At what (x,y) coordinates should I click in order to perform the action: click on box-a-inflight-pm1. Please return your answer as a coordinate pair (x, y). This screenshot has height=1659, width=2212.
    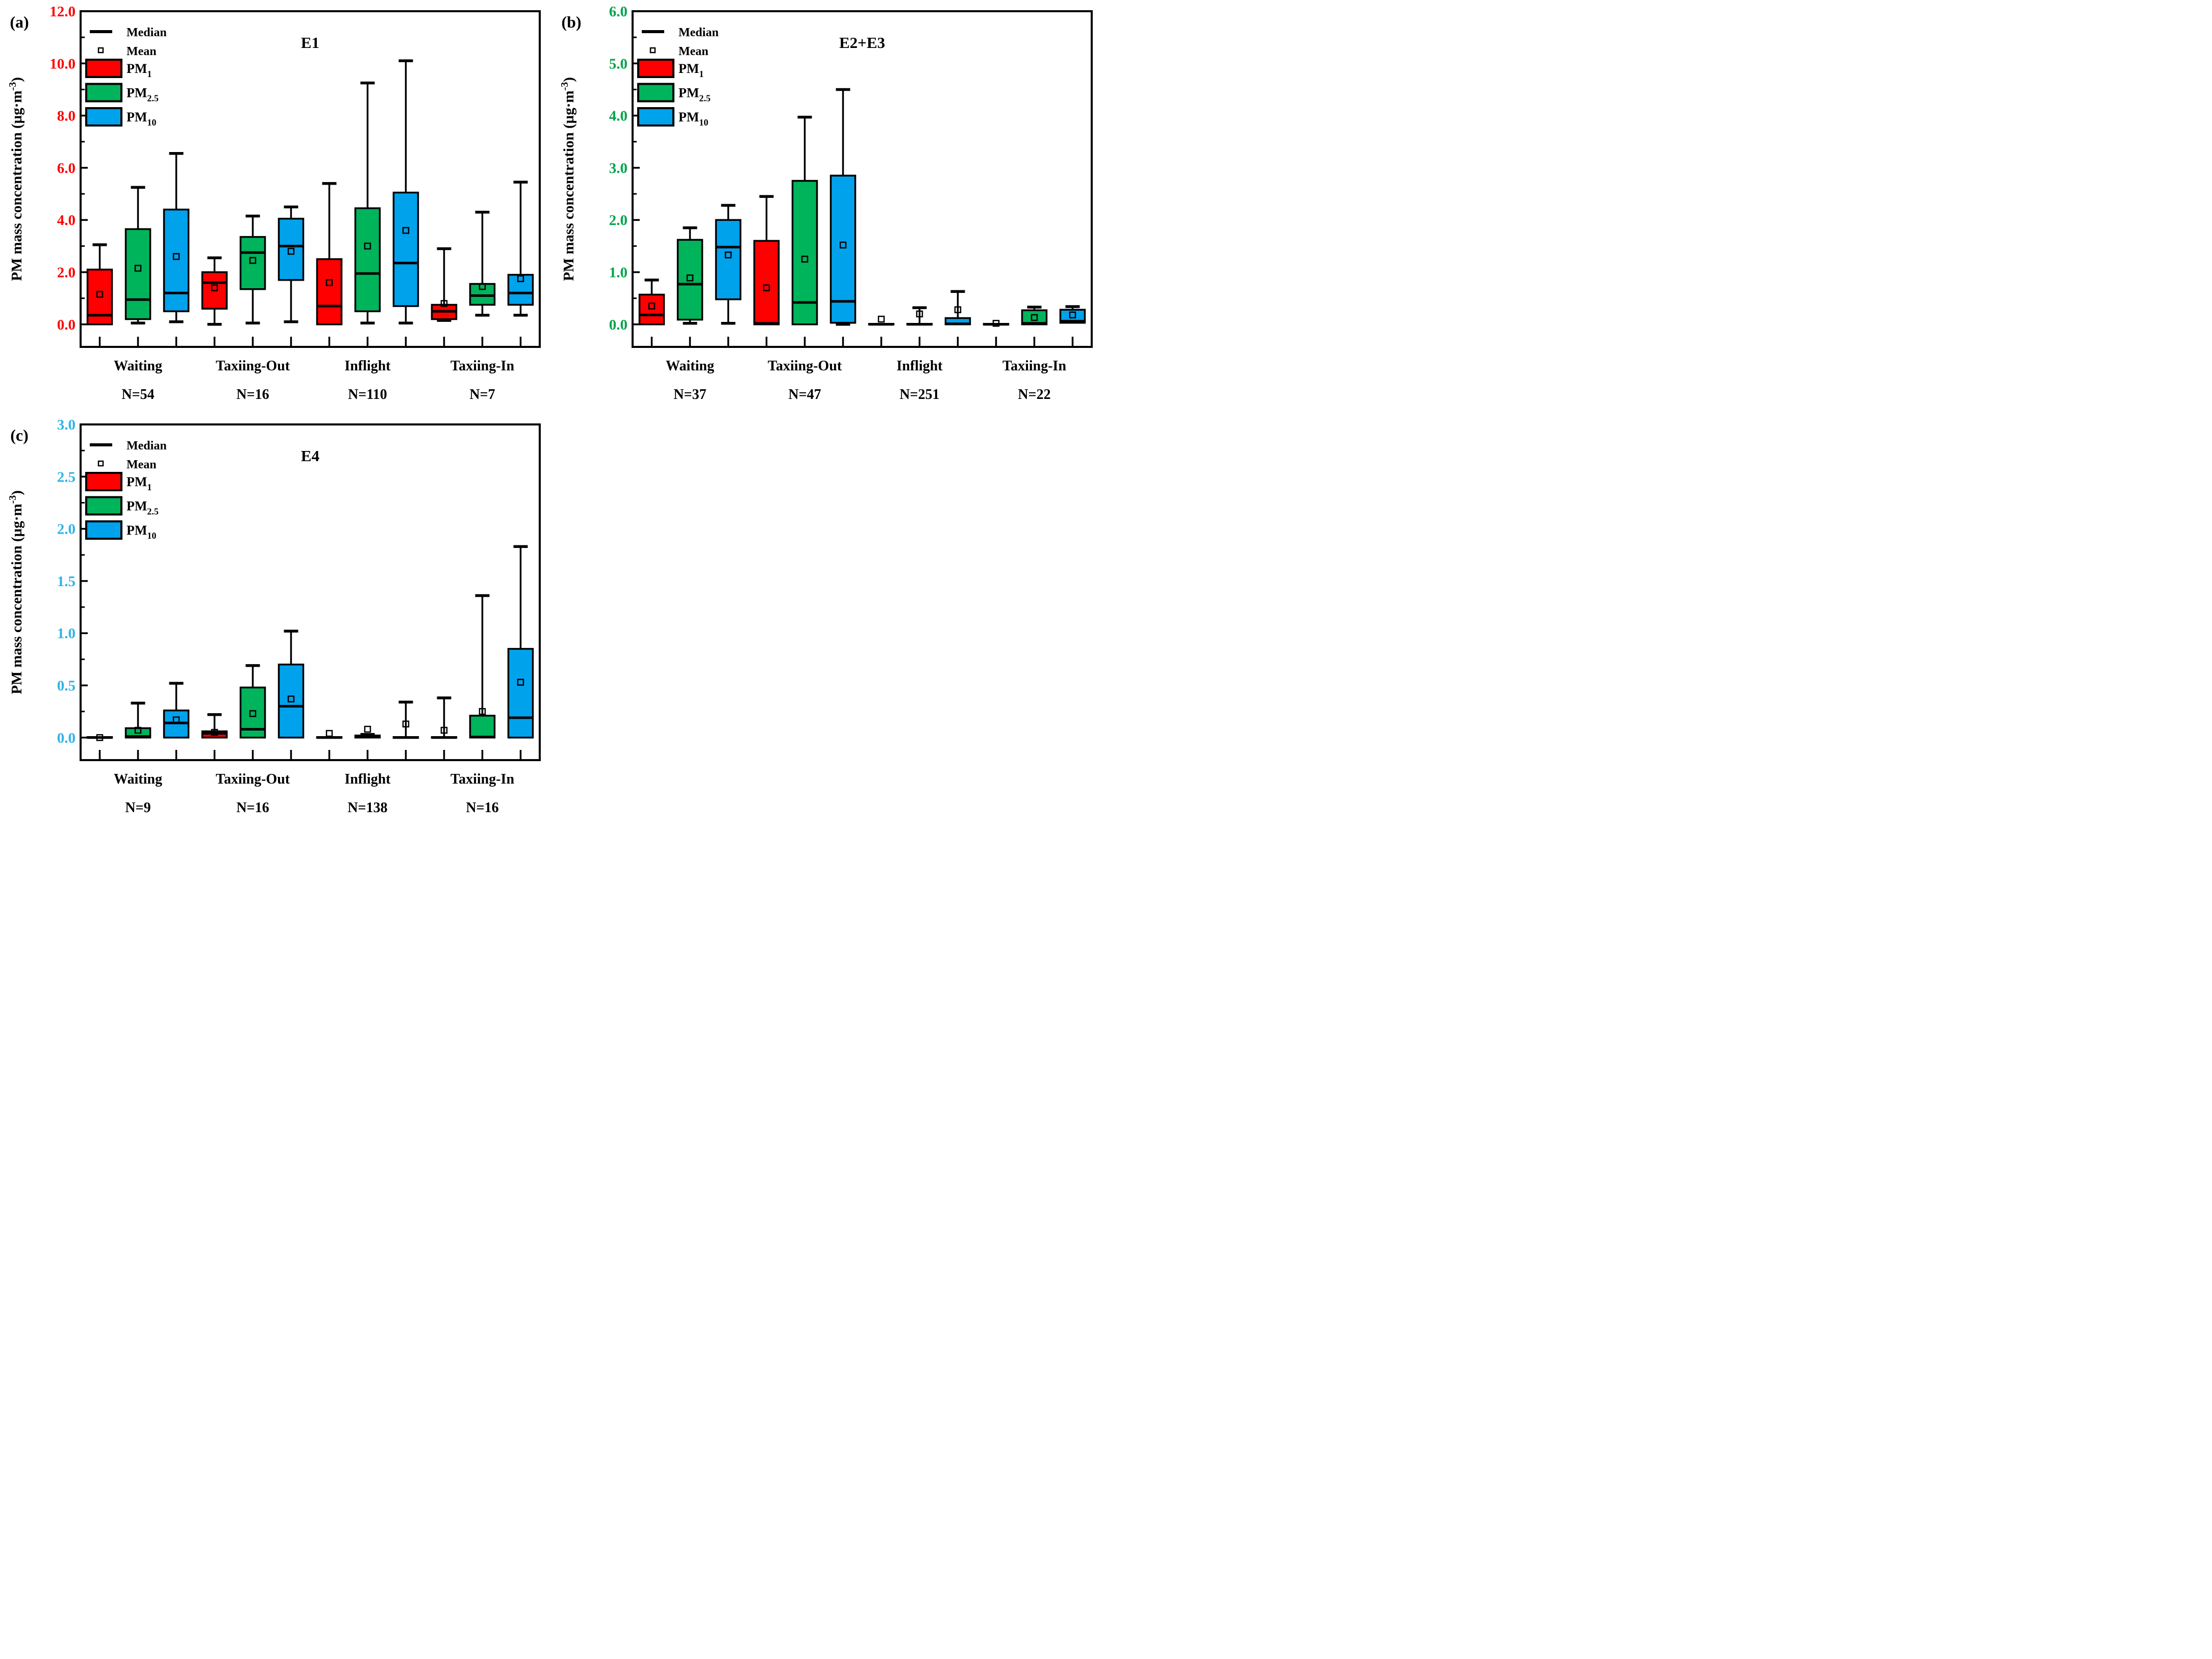
    Looking at the image, I should click on (329, 253).